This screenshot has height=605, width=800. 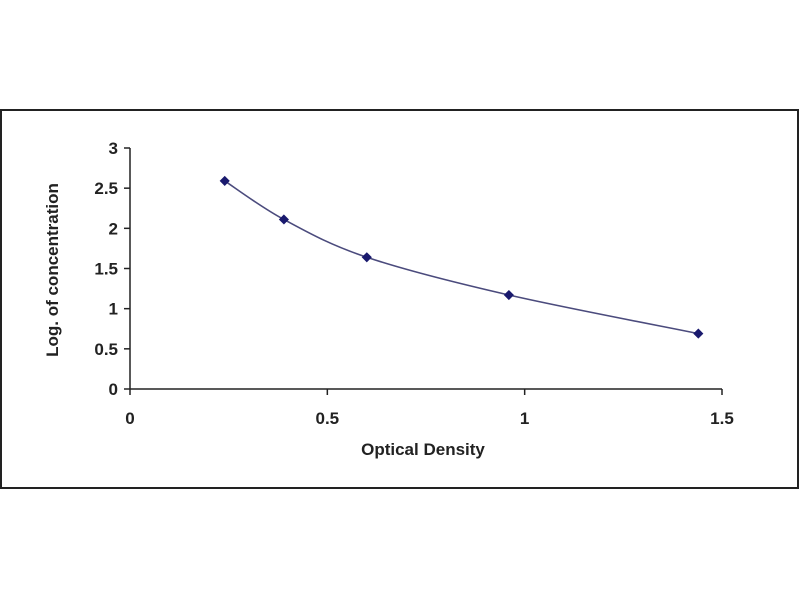 What do you see at coordinates (722, 418) in the screenshot?
I see `x-tick-label: 1.5` at bounding box center [722, 418].